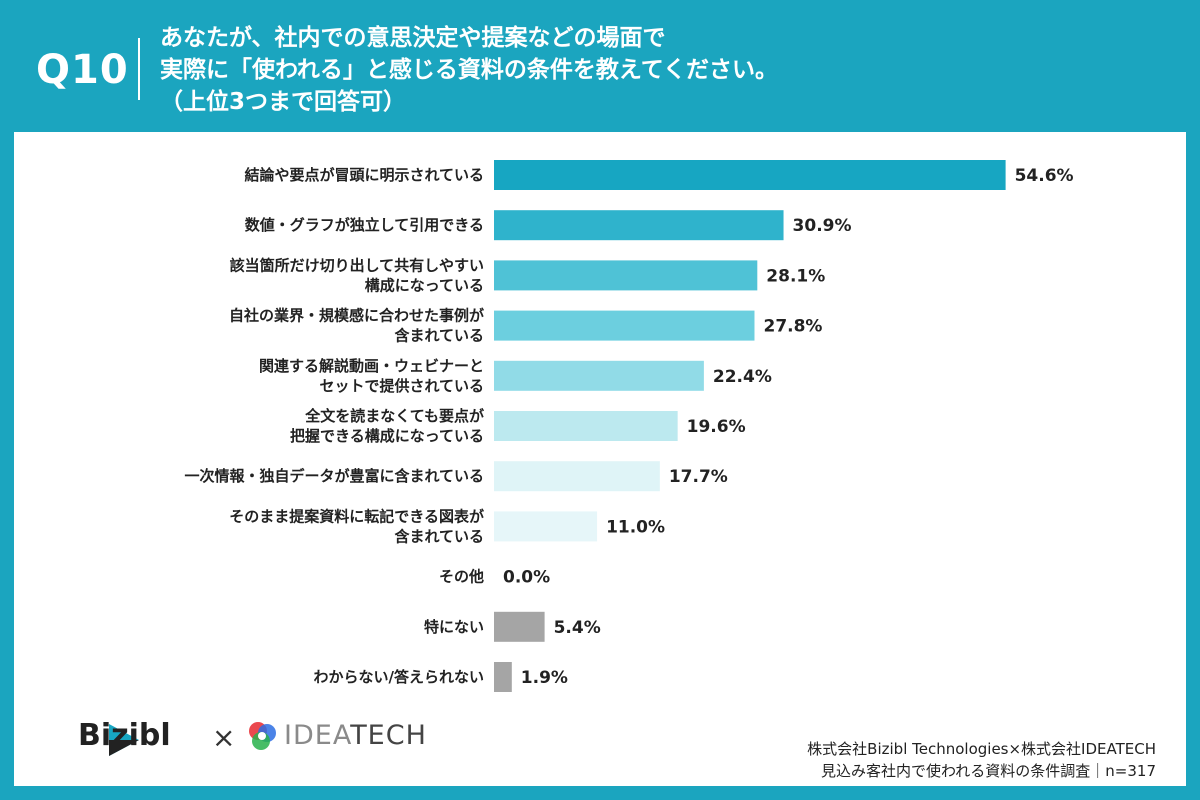 The image size is (1200, 800). I want to click on source-line-1: 株式会社Bizibl Technologies×株式会社IDEATECH, so click(981, 749).